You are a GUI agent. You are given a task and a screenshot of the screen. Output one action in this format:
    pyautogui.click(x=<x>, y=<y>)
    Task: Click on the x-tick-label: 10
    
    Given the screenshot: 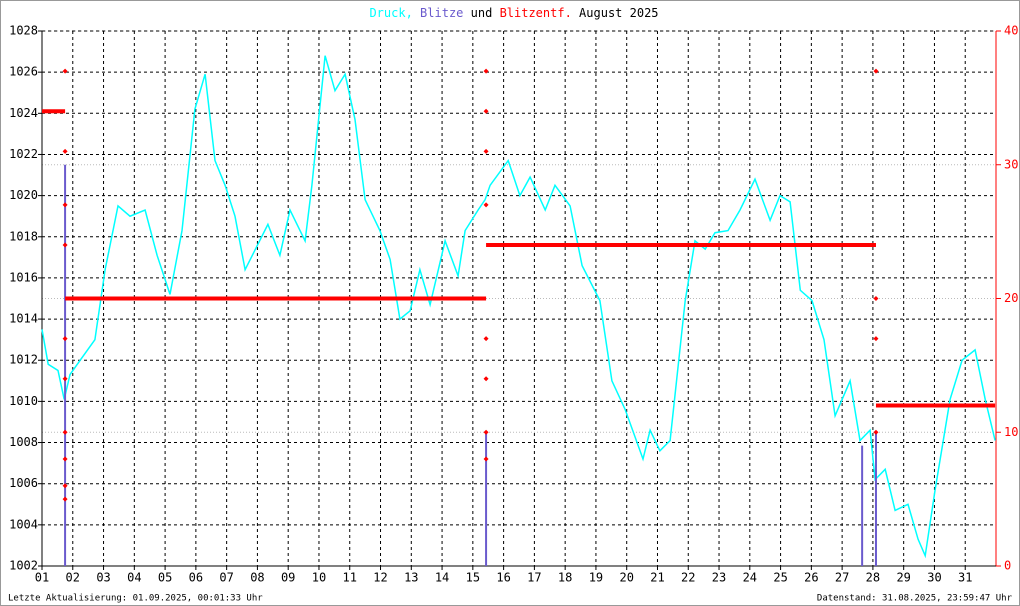 What is the action you would take?
    pyautogui.click(x=319, y=578)
    